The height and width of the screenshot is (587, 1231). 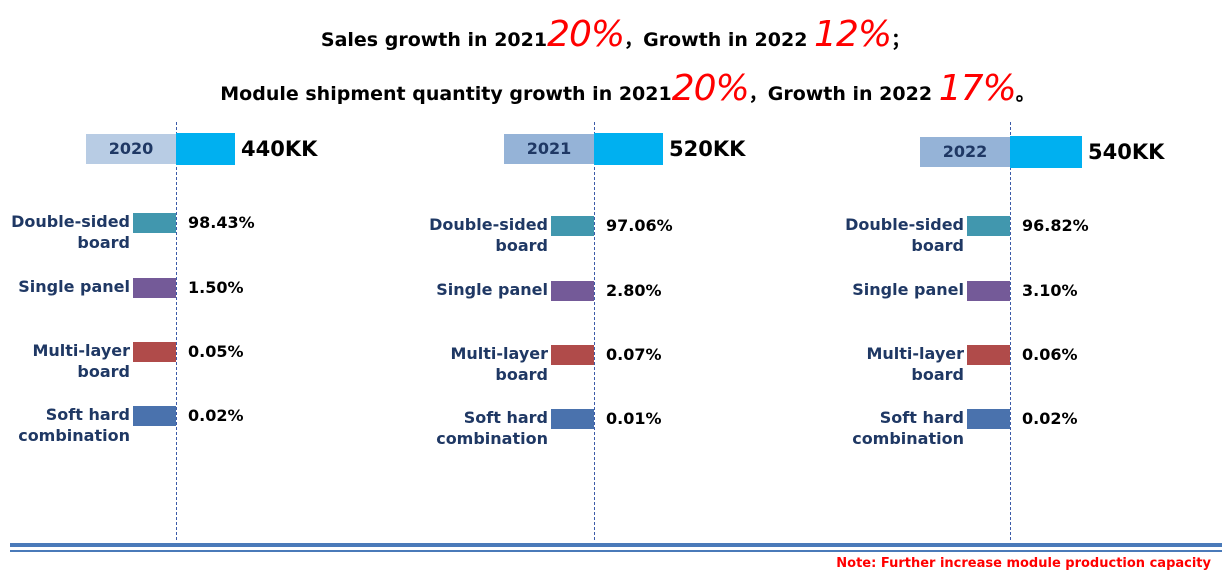 I want to click on year-label: 2020, so click(x=131, y=149).